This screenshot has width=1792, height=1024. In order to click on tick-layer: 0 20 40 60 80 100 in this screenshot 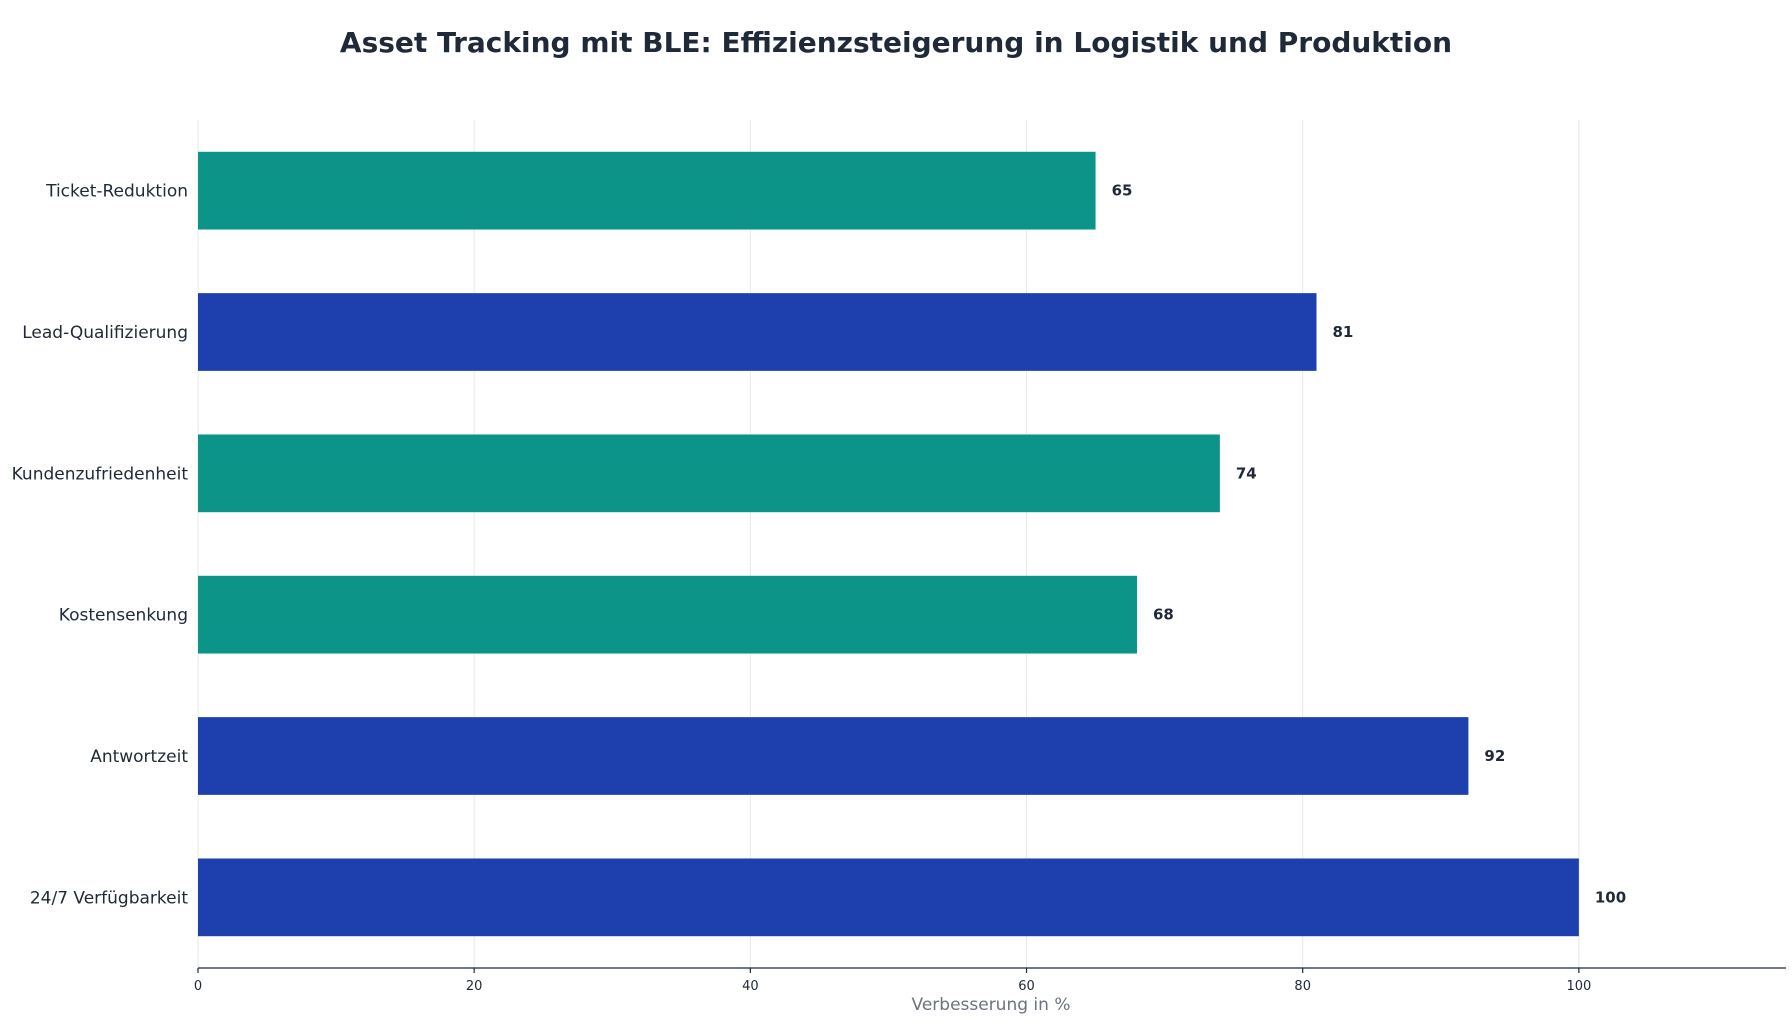, I will do `click(892, 981)`.